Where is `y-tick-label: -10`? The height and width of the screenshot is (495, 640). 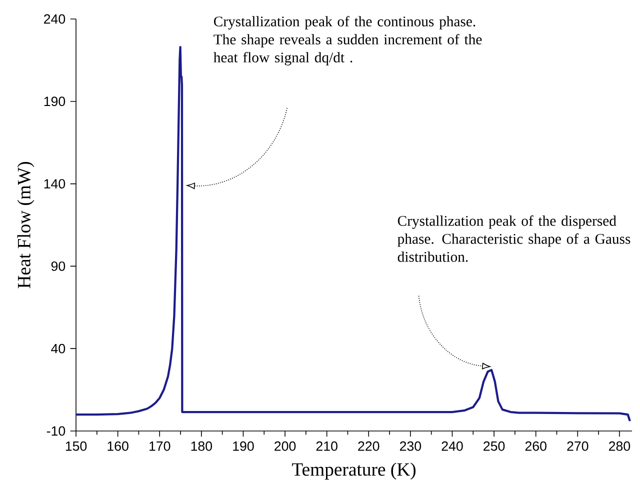 y-tick-label: -10 is located at coordinates (56, 431).